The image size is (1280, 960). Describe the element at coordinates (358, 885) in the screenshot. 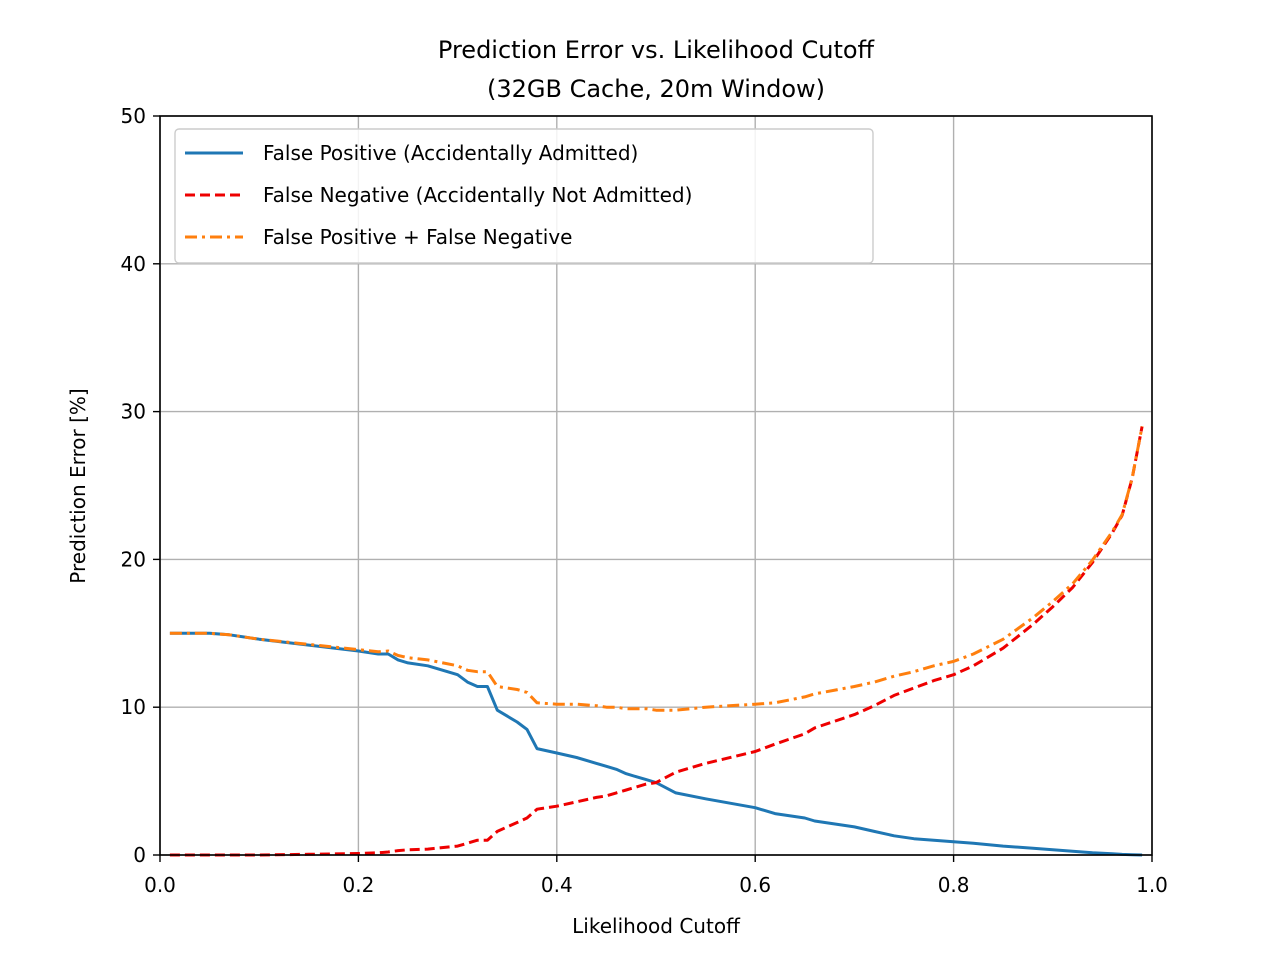

I see `x-tick-label: 0.2` at that location.